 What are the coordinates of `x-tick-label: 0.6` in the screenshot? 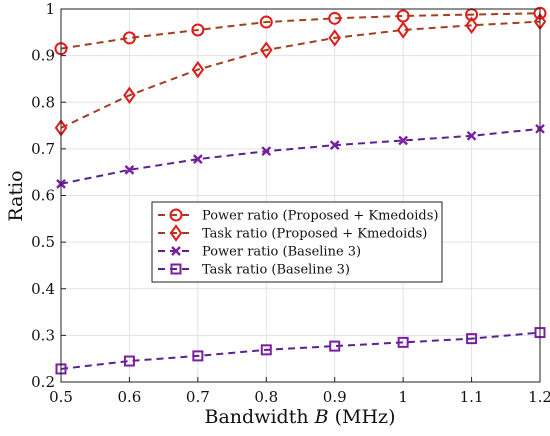 It's located at (129, 397).